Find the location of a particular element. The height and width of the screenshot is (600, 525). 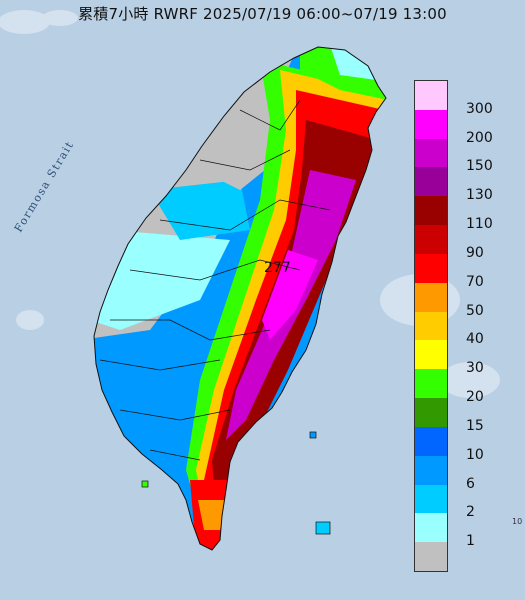

legend-label: 30 is located at coordinates (475, 368).